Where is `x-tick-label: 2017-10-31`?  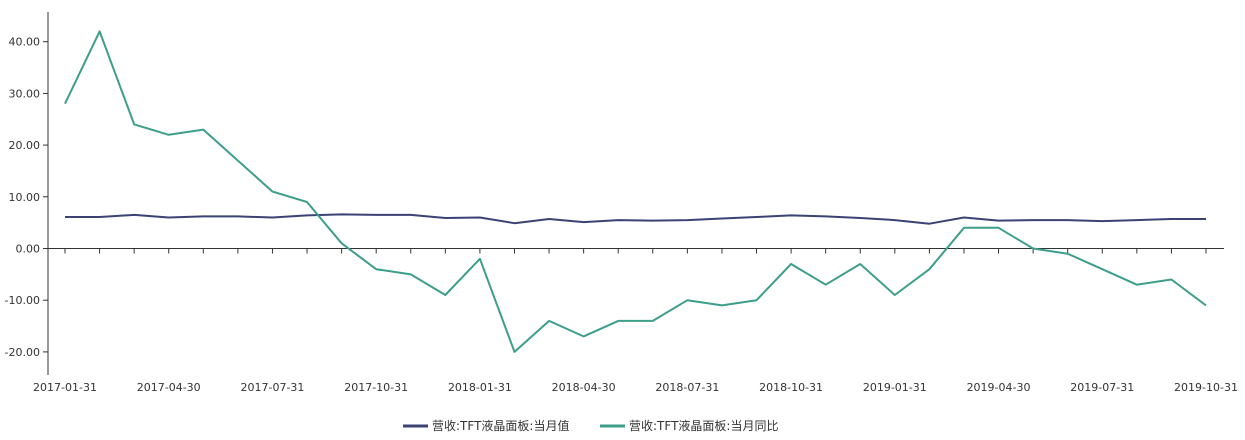
x-tick-label: 2017-10-31 is located at coordinates (376, 387).